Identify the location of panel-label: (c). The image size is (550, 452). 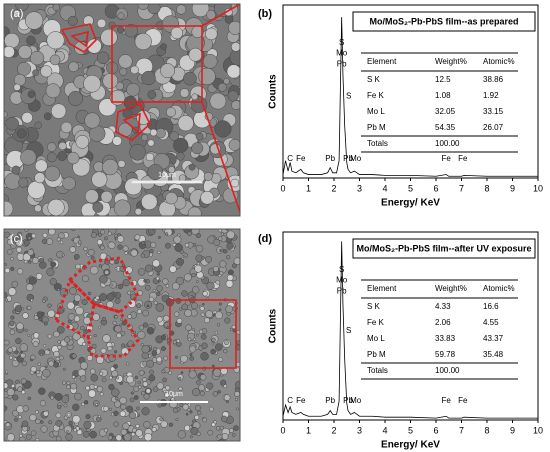
(16, 239).